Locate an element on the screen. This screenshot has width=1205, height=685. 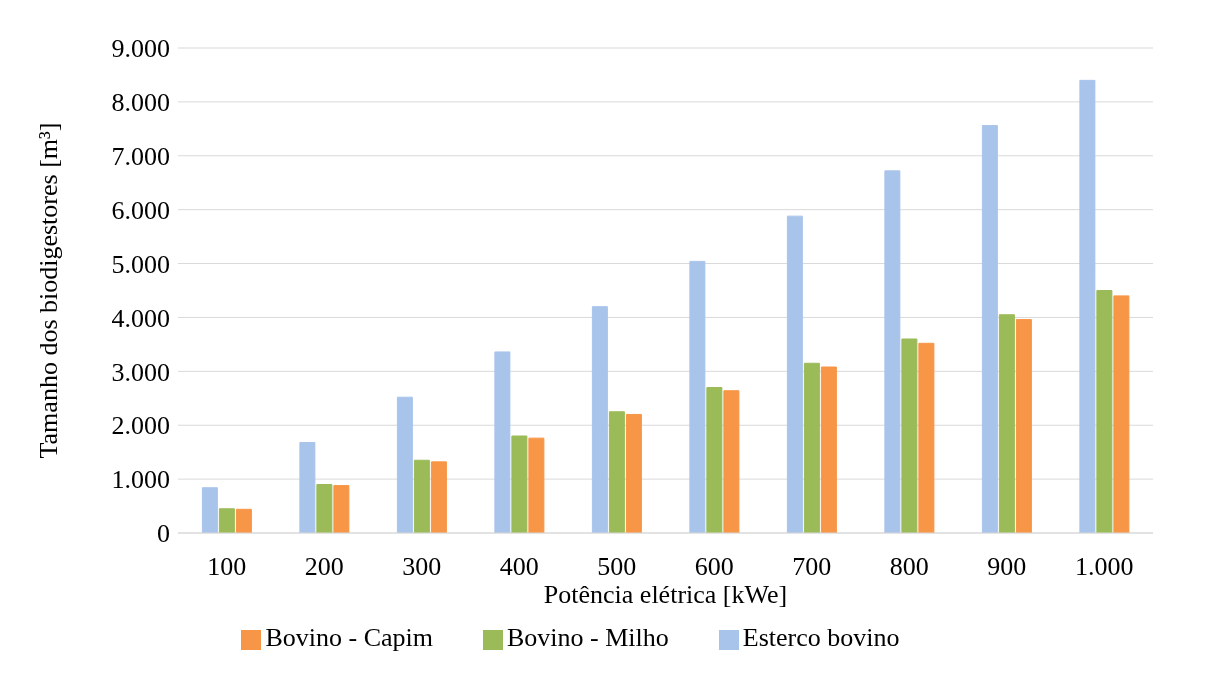
x-tick-label: 100 is located at coordinates (227, 567).